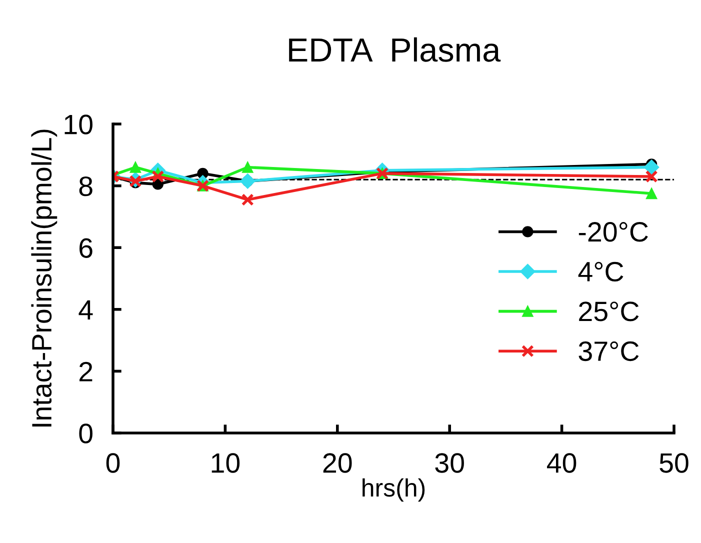 The height and width of the screenshot is (543, 701). Describe the element at coordinates (86, 372) in the screenshot. I see `y-tick-label: 2` at that location.